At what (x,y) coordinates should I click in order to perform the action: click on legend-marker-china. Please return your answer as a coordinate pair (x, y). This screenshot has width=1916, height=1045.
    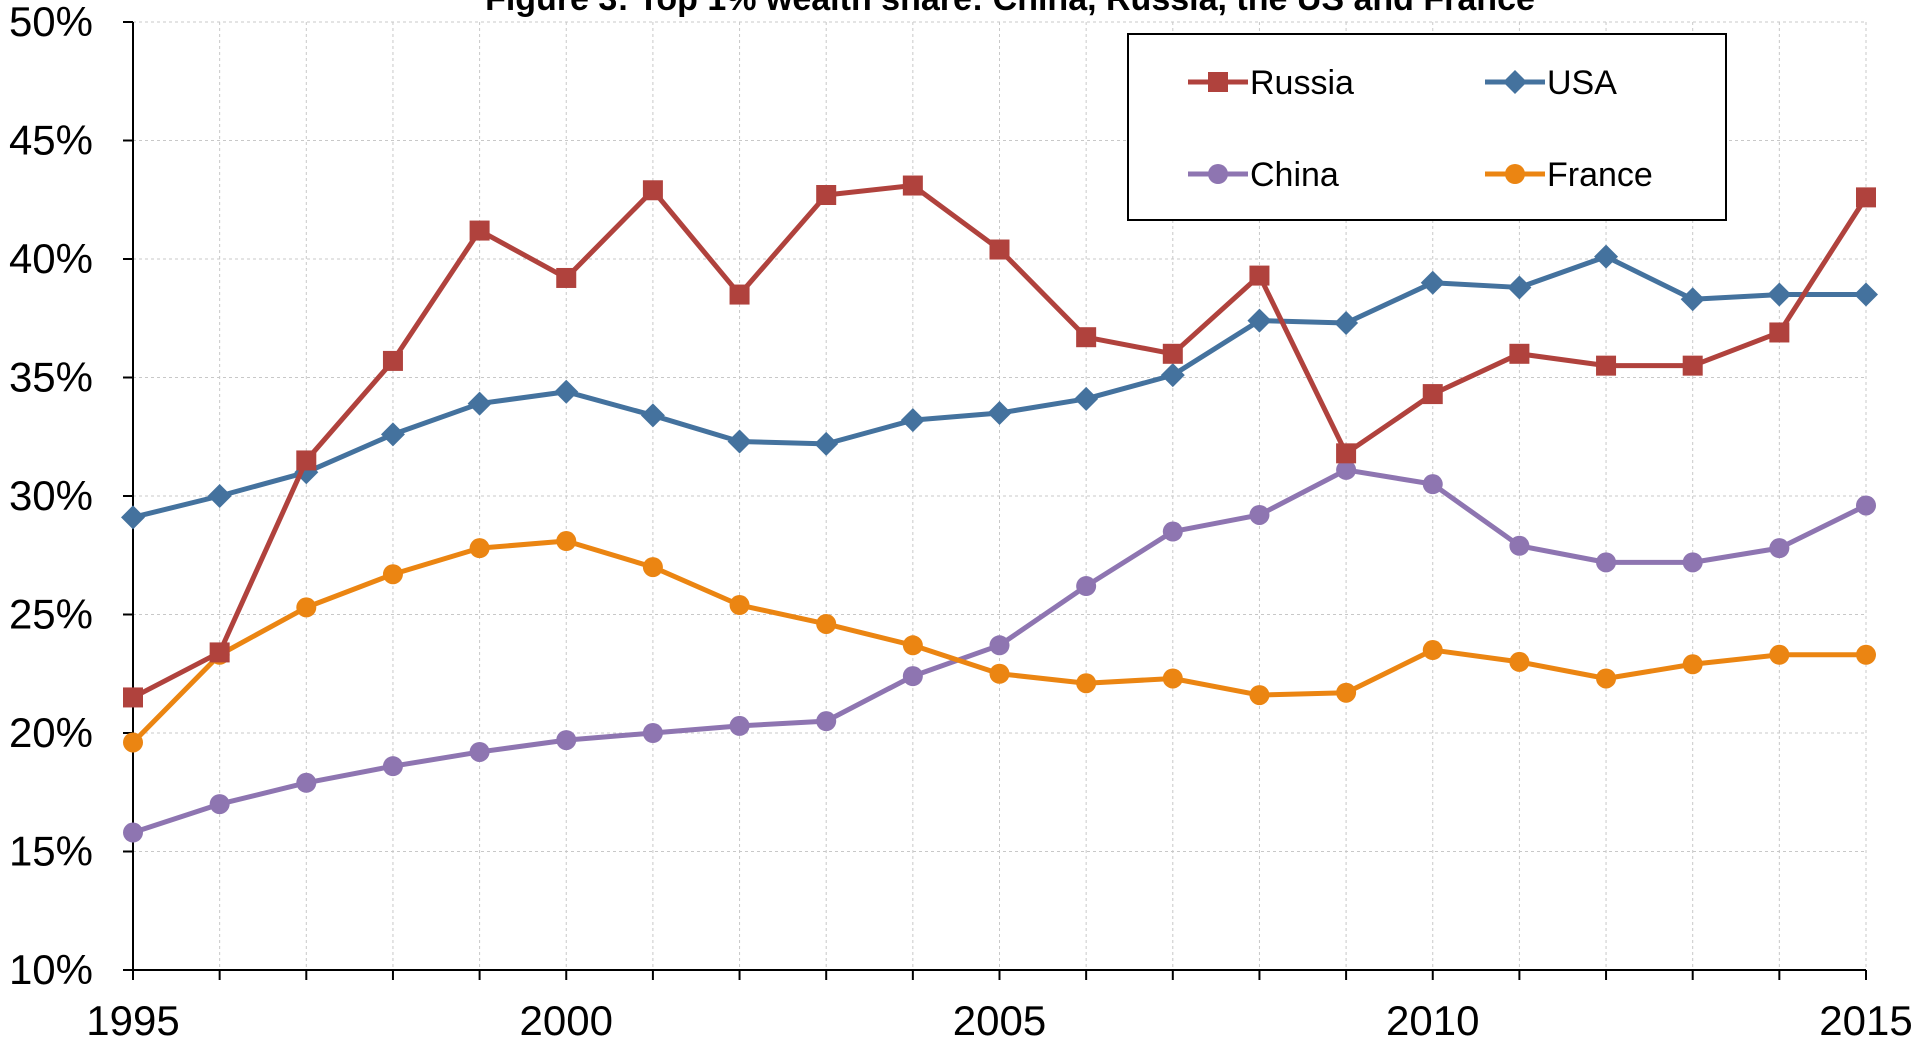
    Looking at the image, I should click on (1218, 174).